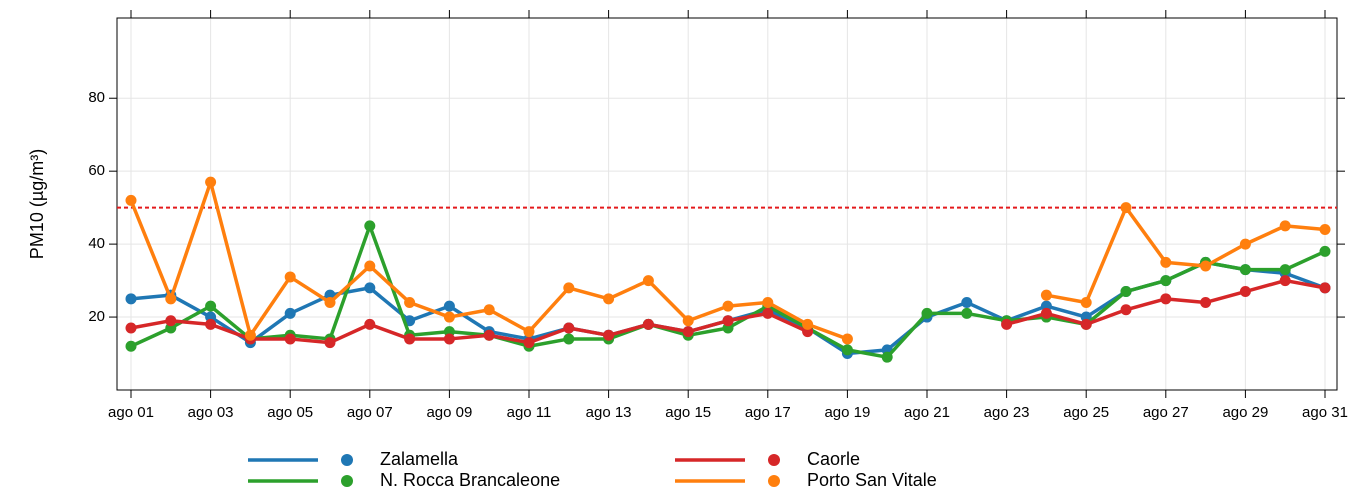 The image size is (1354, 491). Describe the element at coordinates (1007, 412) in the screenshot. I see `x-tick-label: ago 23` at that location.